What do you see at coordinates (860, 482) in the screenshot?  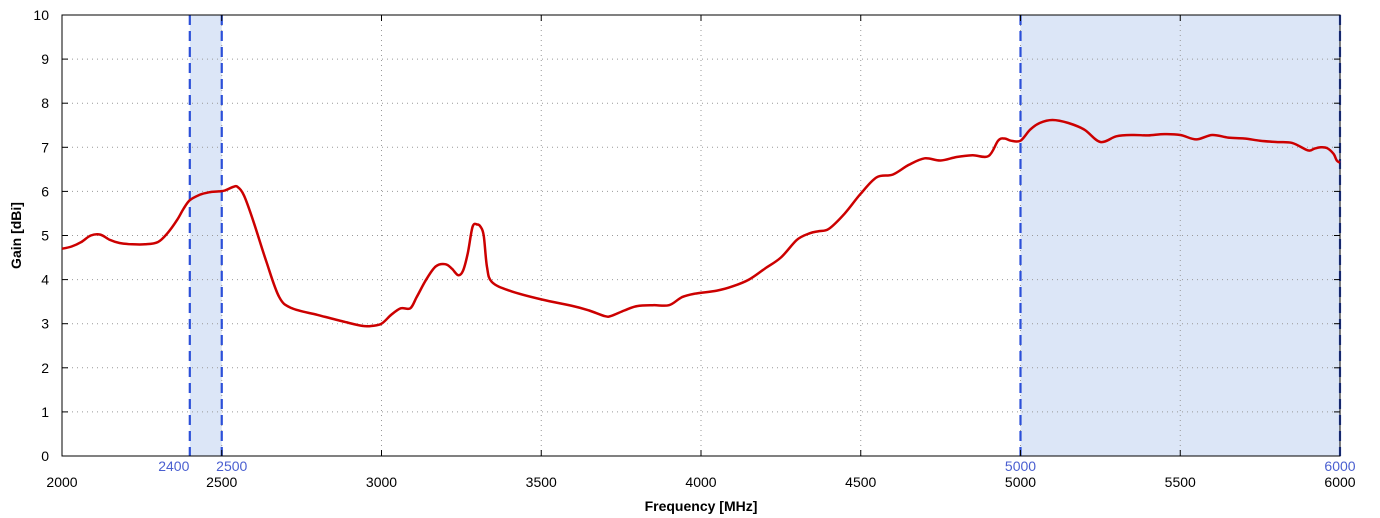 I see `x-tick-label: 4500` at bounding box center [860, 482].